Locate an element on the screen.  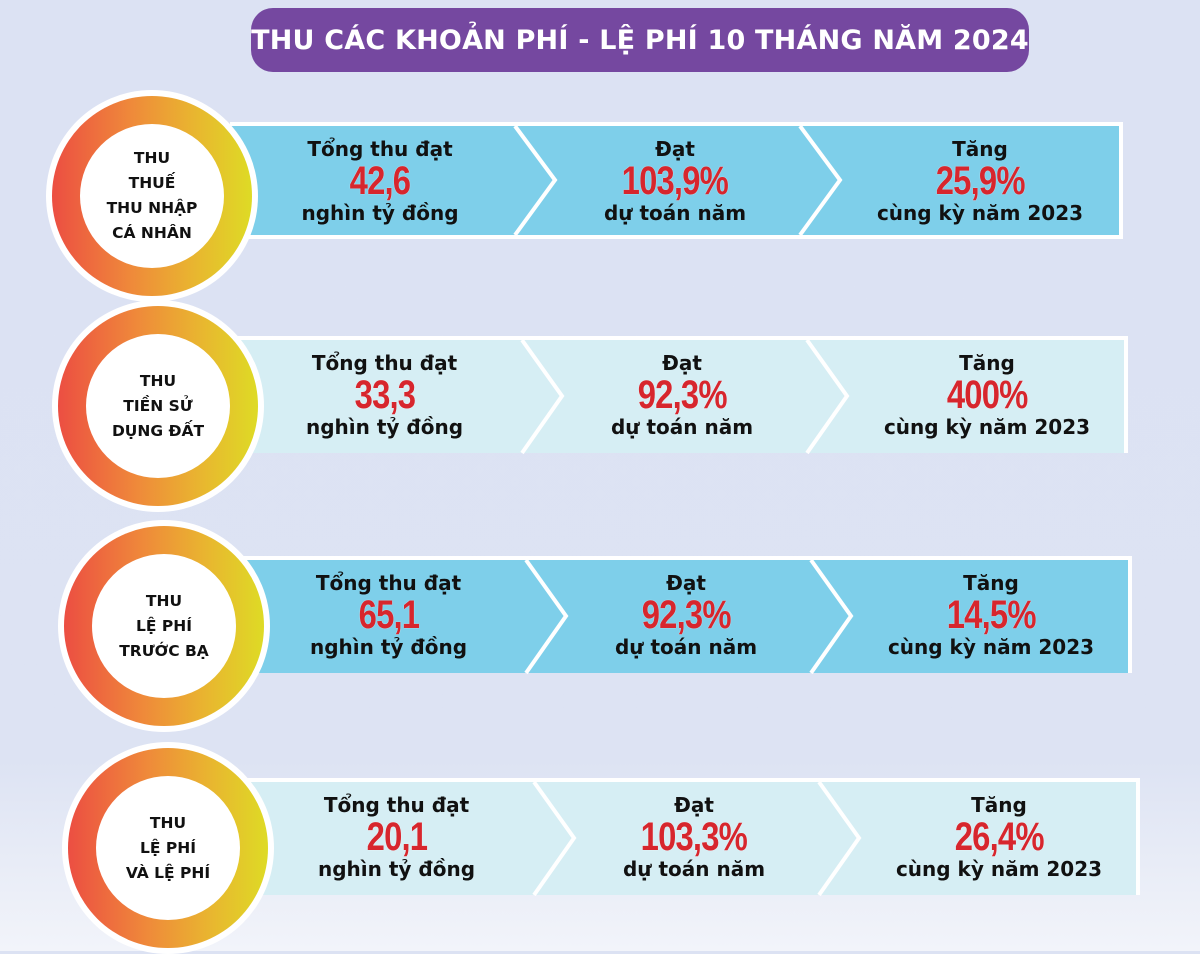
total-collected: Tổng thu đạt 33,3 nghìn tỷ đồng is located at coordinates (384, 394).